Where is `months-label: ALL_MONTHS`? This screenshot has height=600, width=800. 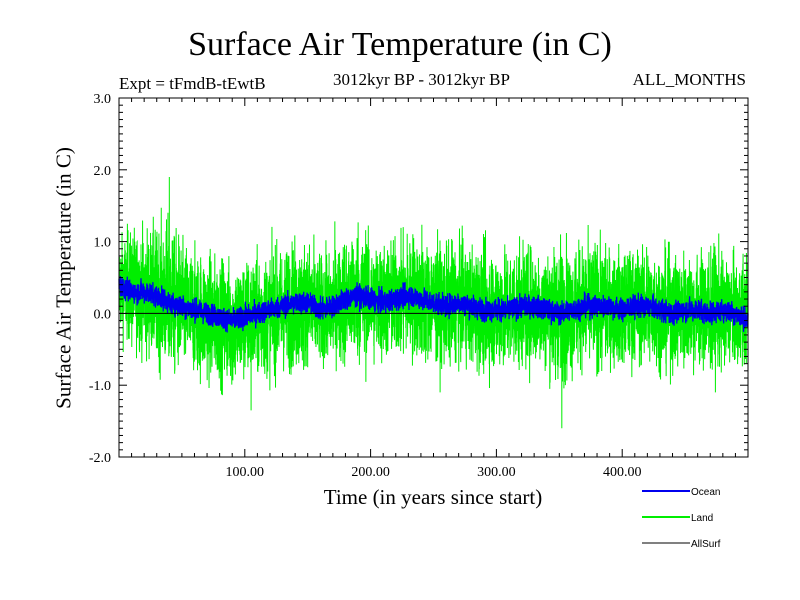 months-label: ALL_MONTHS is located at coordinates (689, 79).